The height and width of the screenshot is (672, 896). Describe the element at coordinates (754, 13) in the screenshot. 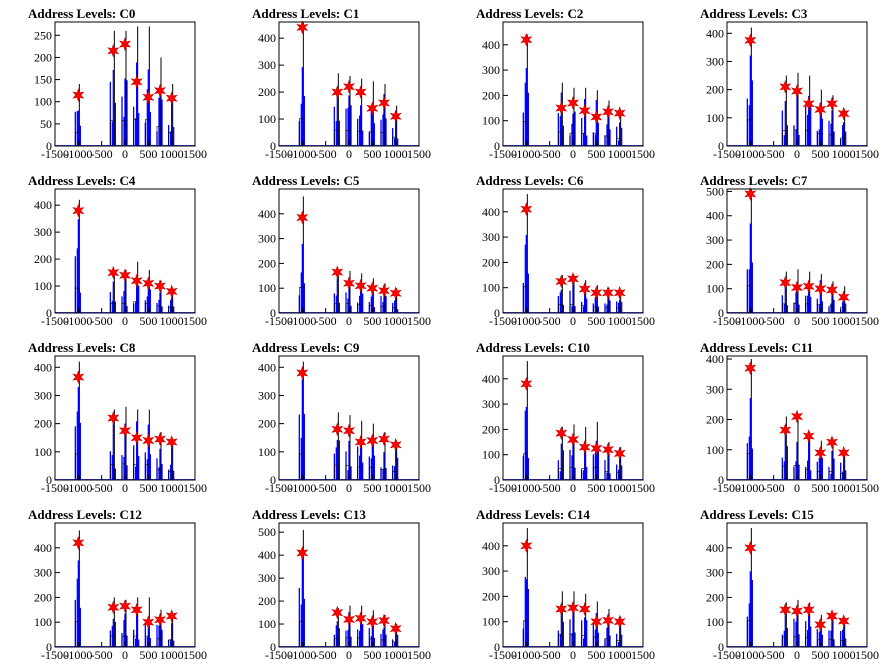

I see `chart-title: Address Levels: C3` at that location.